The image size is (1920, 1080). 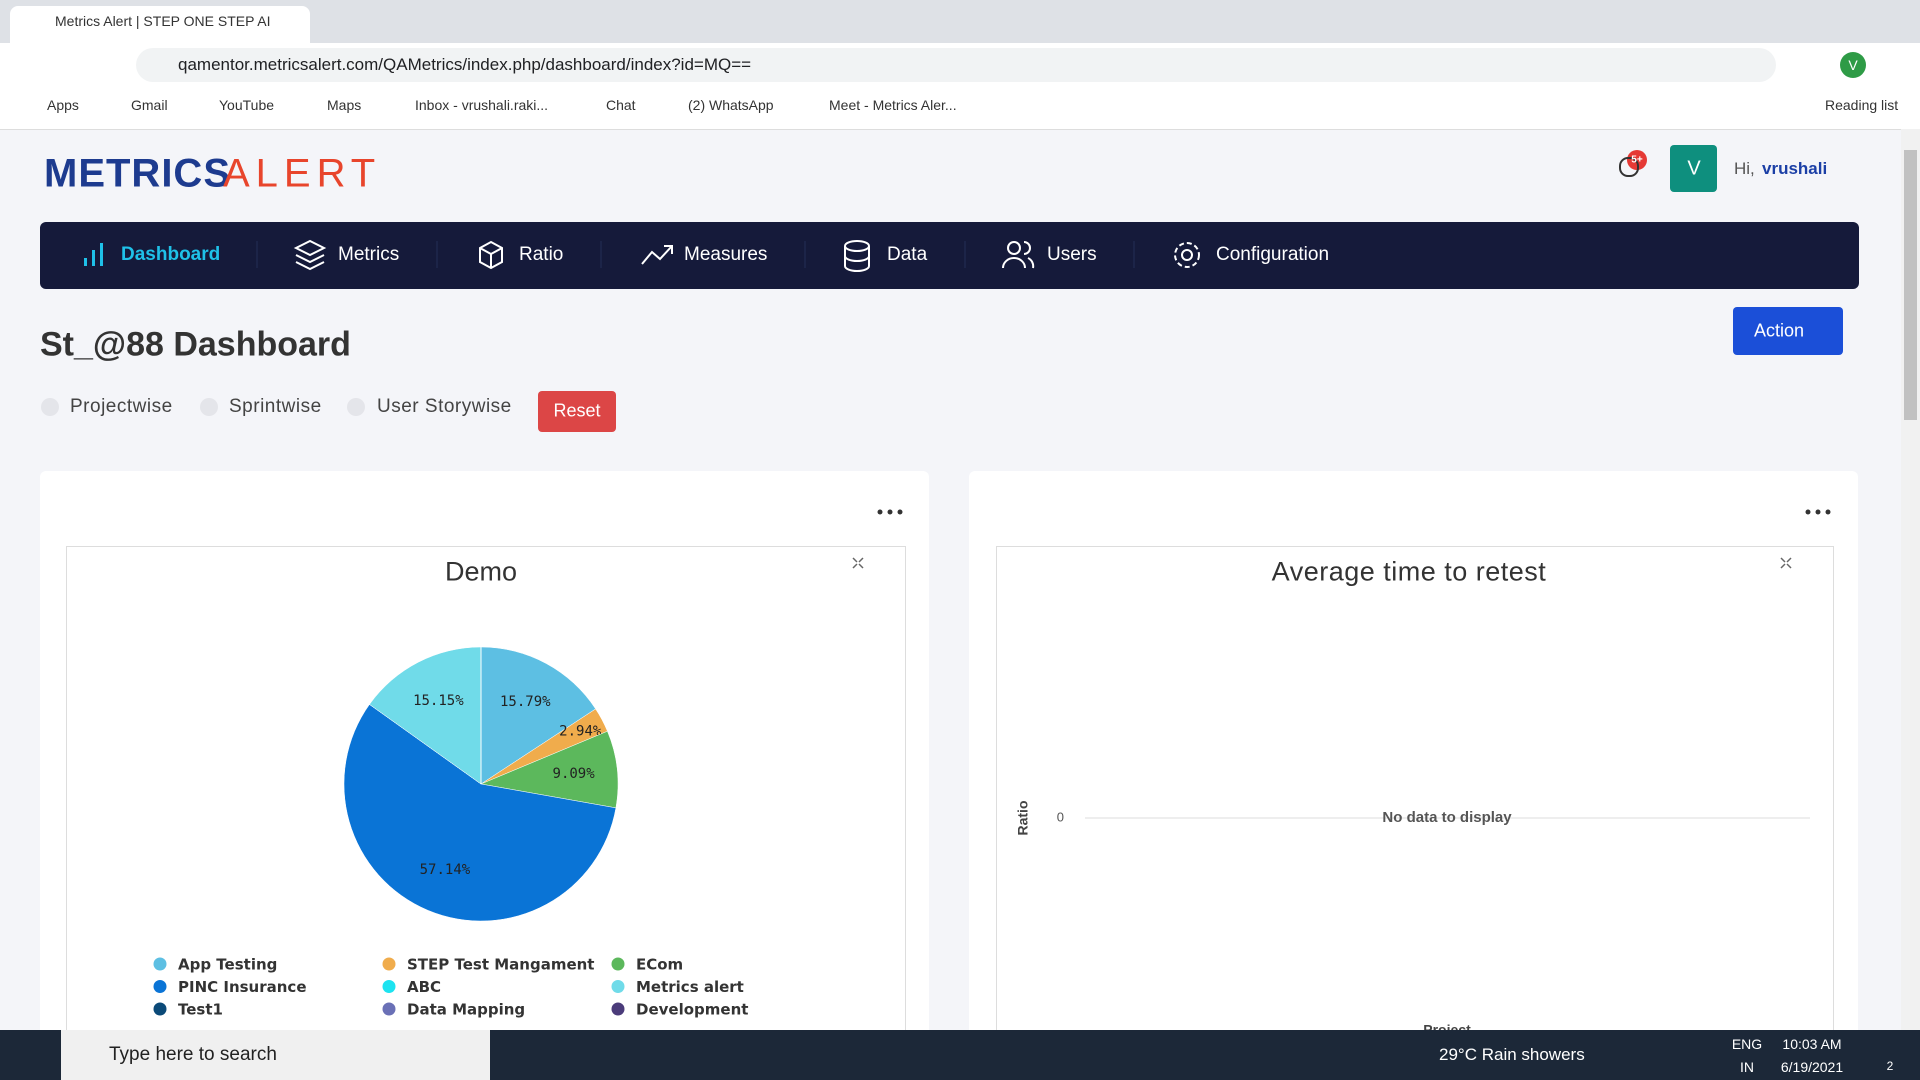 I want to click on no-data: No data to display, so click(x=1447, y=817).